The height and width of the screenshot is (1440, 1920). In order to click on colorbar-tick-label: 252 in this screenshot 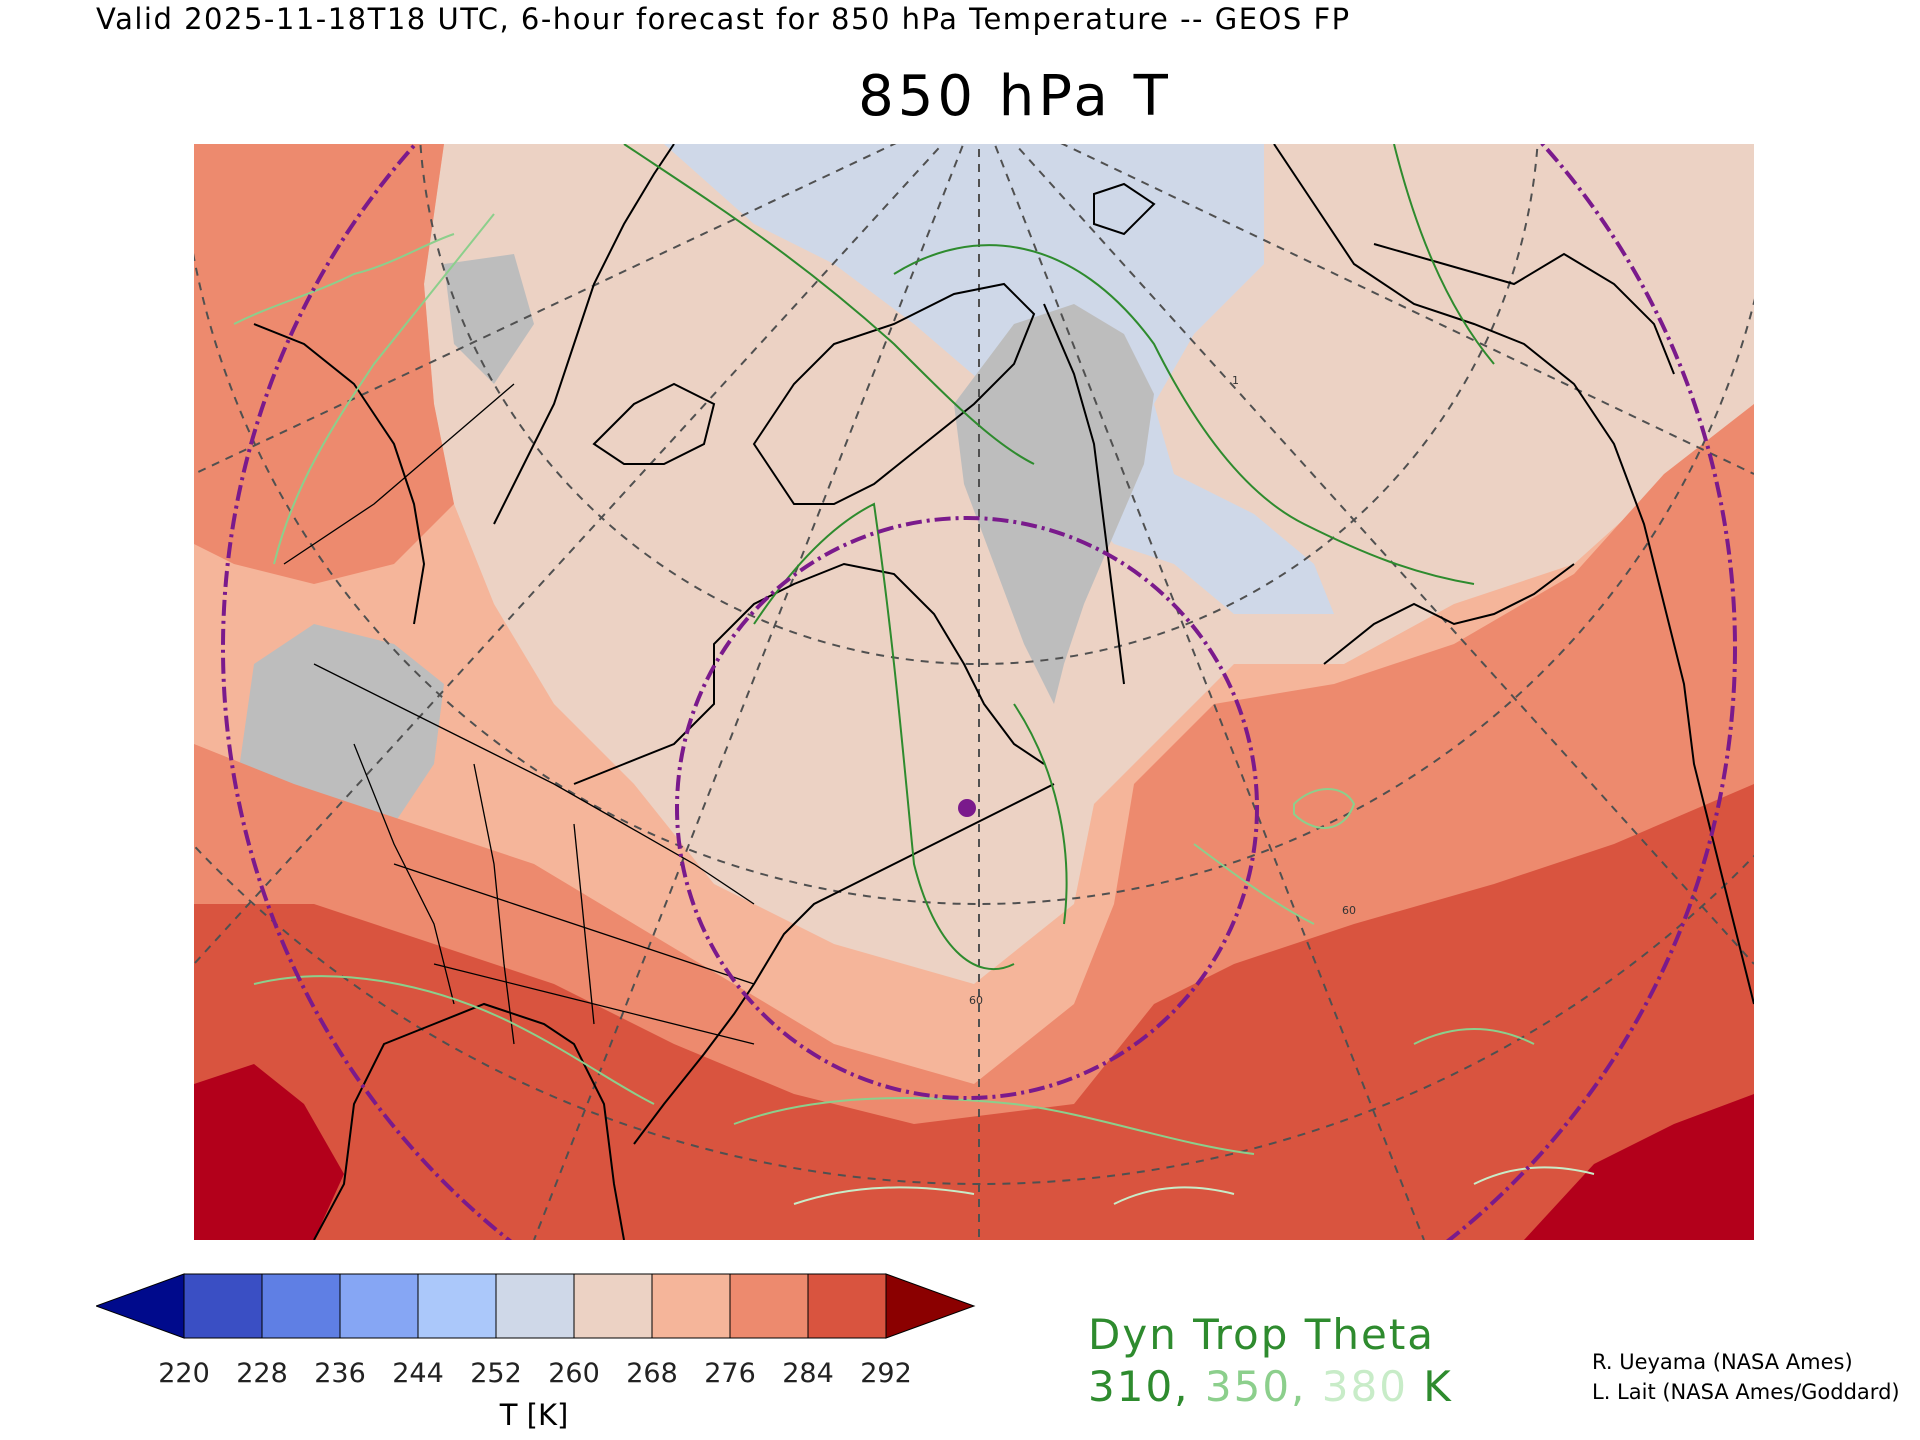, I will do `click(496, 1373)`.